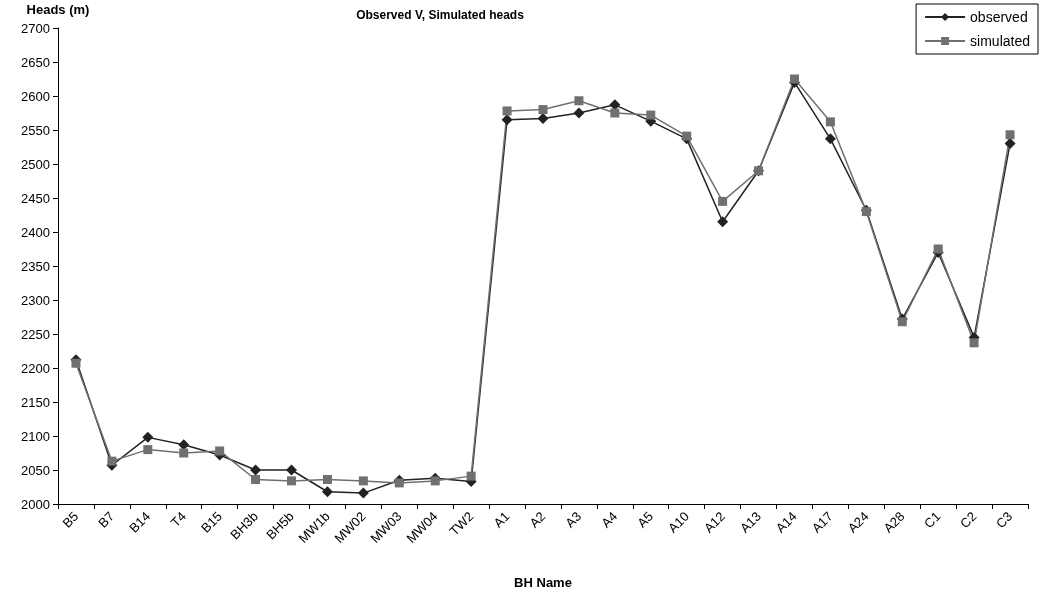 This screenshot has height=604, width=1044. Describe the element at coordinates (543, 582) in the screenshot. I see `x-axis-title: BH Name` at that location.